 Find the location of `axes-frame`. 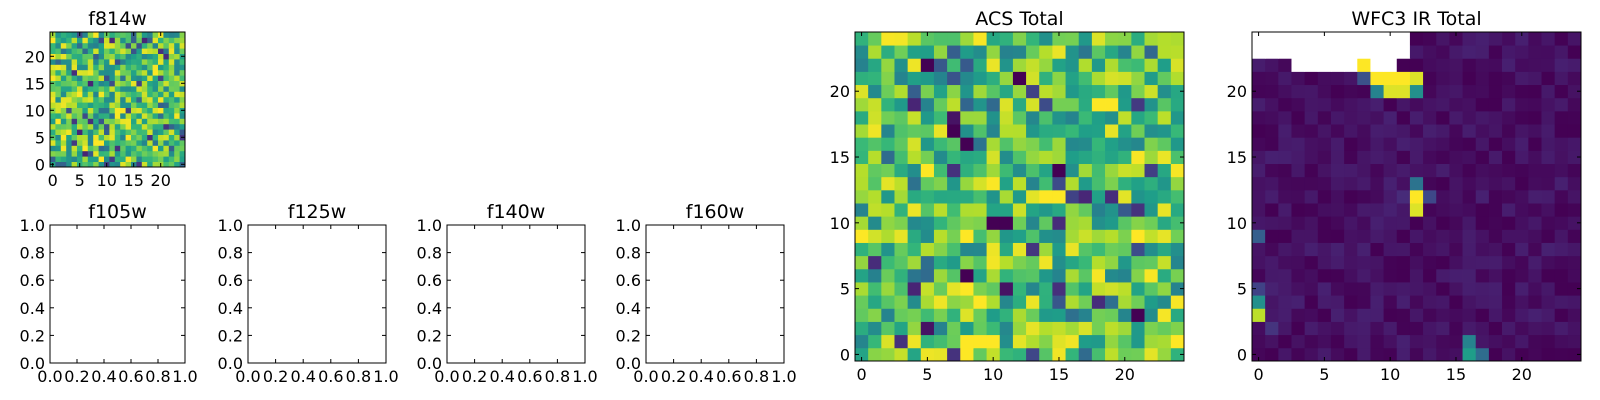

axes-frame is located at coordinates (317, 294).